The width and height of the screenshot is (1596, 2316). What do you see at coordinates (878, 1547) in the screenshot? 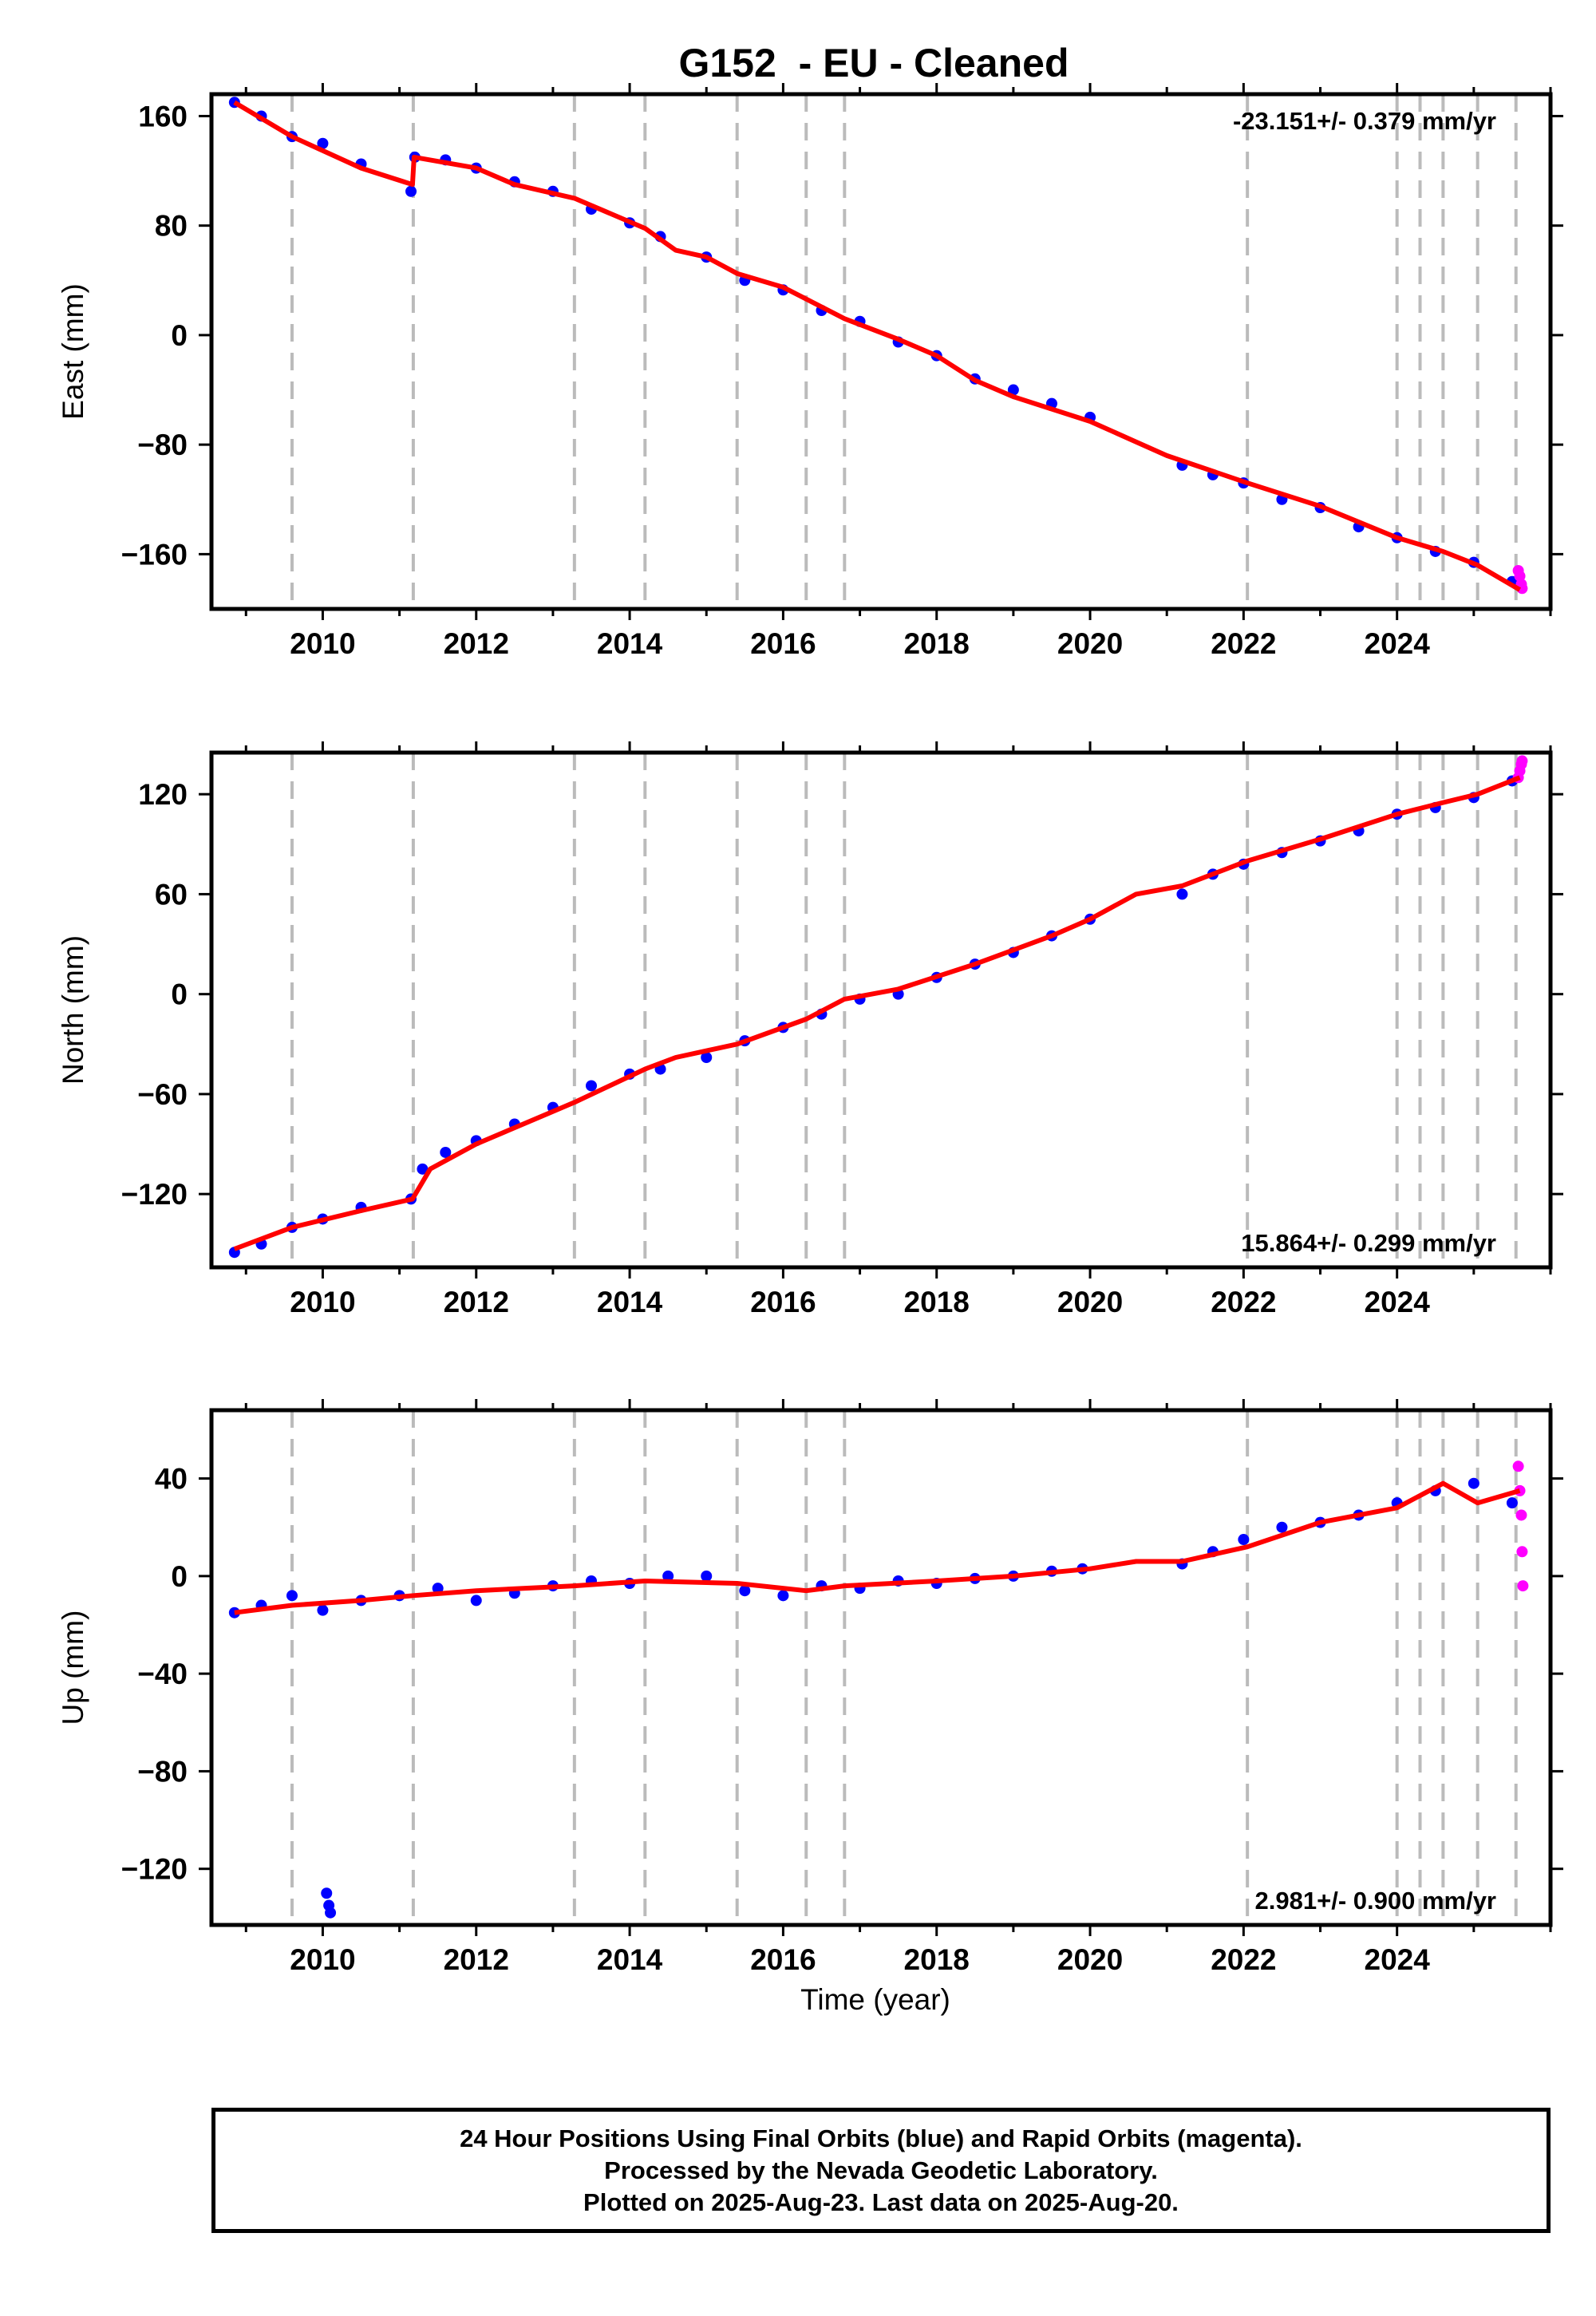
I see `model-line` at bounding box center [878, 1547].